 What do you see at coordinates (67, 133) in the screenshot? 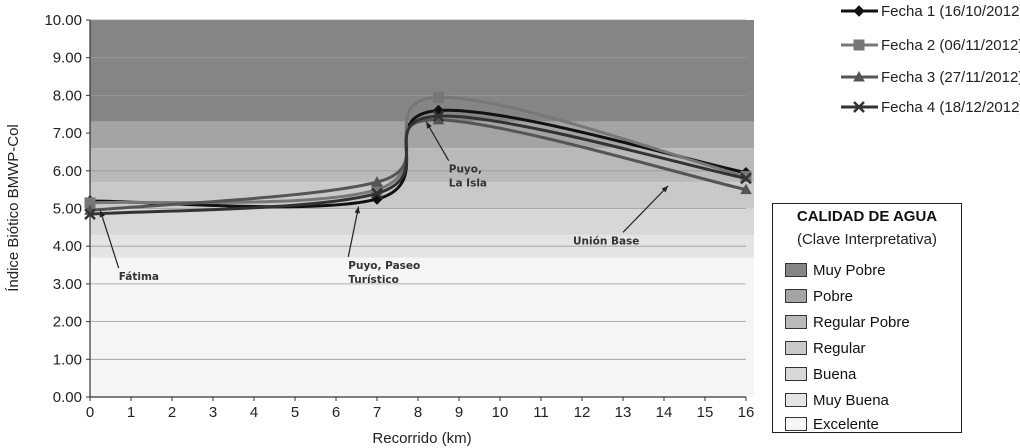
I see `y-tick-label: 7.00` at bounding box center [67, 133].